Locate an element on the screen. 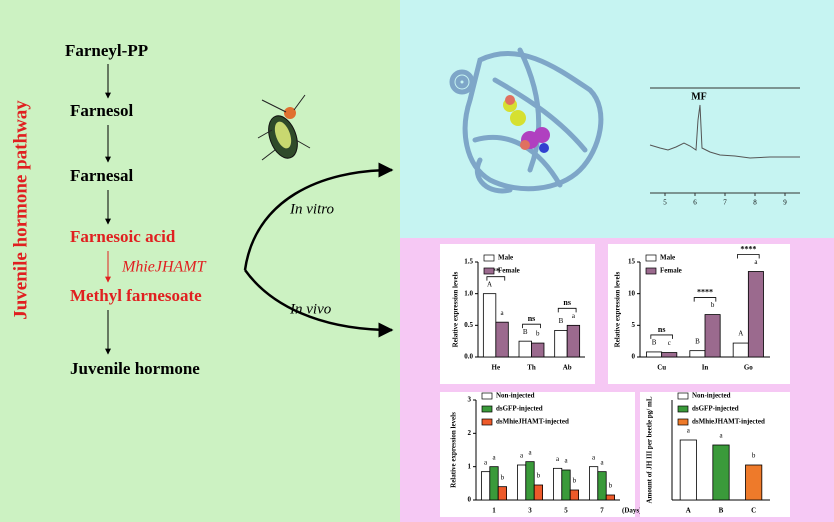  step: Farnesal is located at coordinates (102, 175).